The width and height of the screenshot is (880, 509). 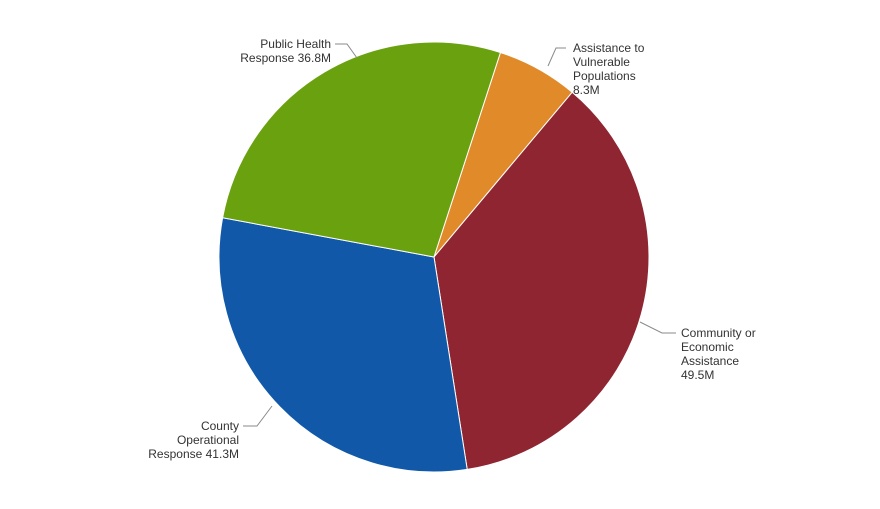 I want to click on pie-slice-public-health, so click(x=362, y=149).